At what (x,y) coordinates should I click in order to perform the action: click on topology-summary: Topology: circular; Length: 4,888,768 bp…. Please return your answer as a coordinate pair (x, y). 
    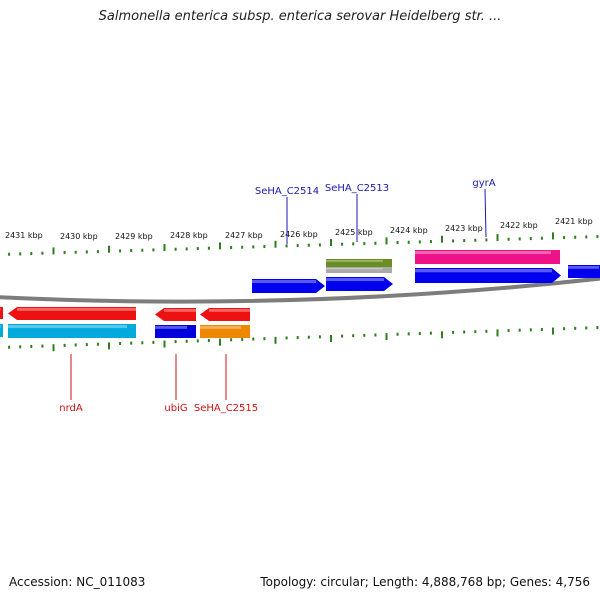
    Looking at the image, I should click on (425, 582).